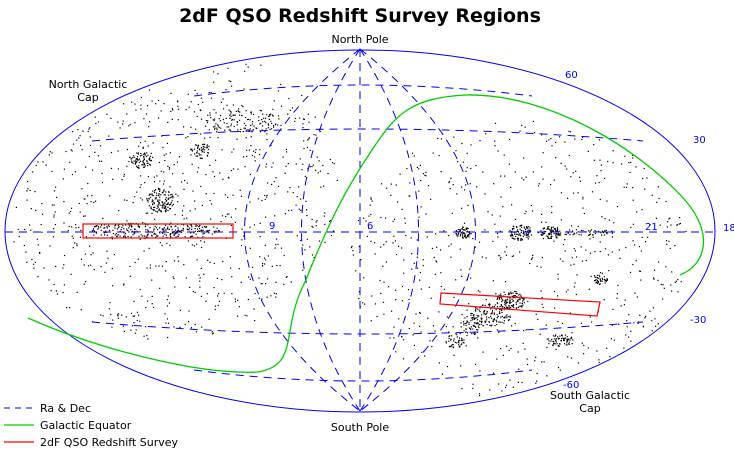 This screenshot has height=451, width=734. Describe the element at coordinates (87, 97) in the screenshot. I see `north-cap-label-line2: Cap` at that location.